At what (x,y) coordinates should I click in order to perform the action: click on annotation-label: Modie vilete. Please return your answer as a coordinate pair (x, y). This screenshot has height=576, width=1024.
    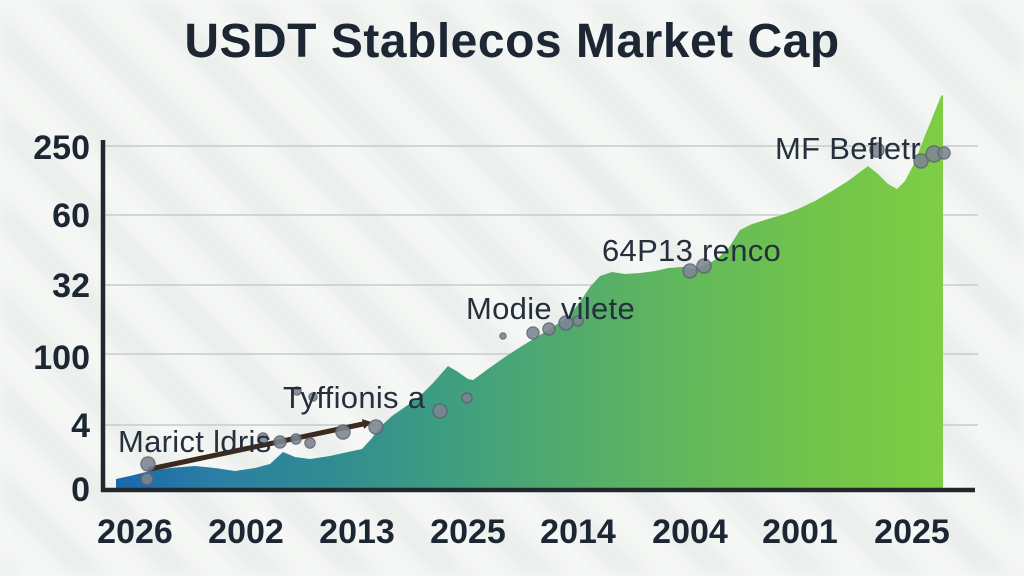
    Looking at the image, I should click on (551, 308).